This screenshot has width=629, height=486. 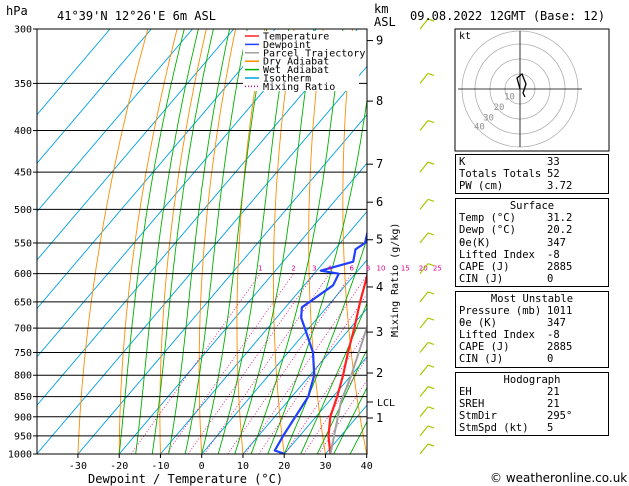 I want to click on pressure-label: 300, so click(x=23, y=30).